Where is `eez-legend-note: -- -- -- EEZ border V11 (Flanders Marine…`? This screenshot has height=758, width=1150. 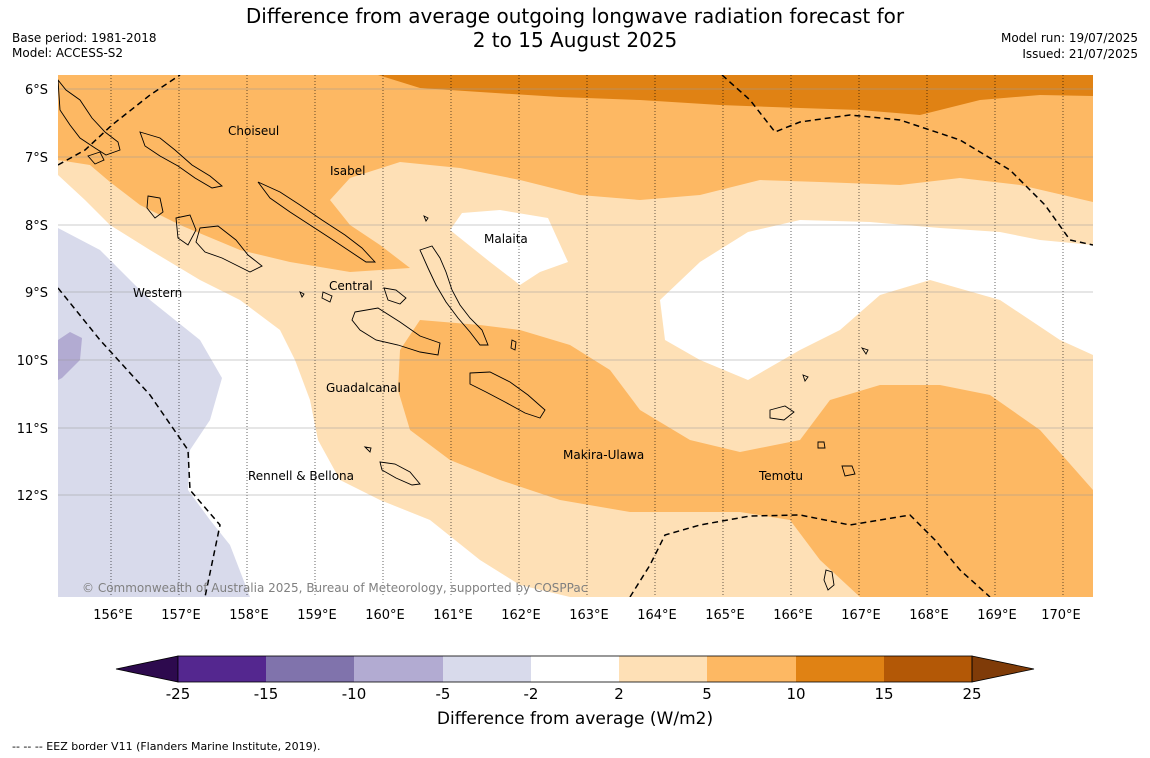 eez-legend-note: -- -- -- EEZ border V11 (Flanders Marine… is located at coordinates (166, 746).